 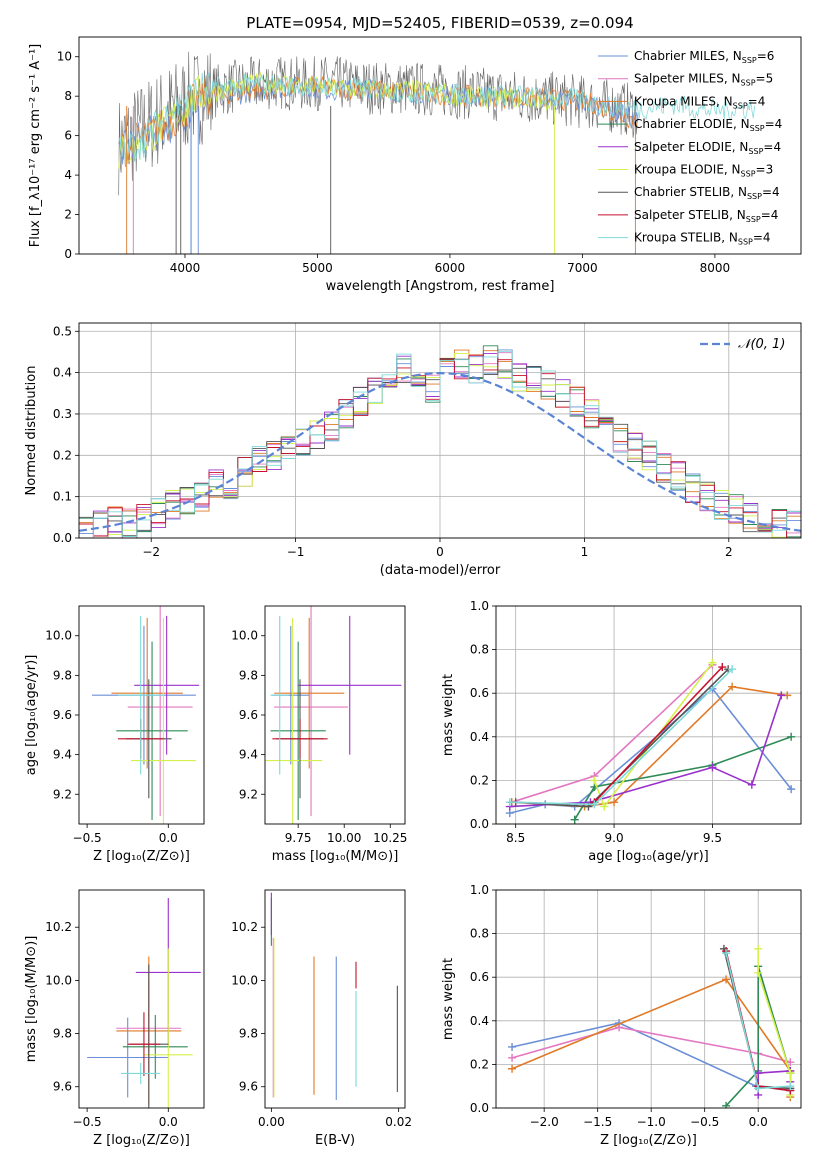 I want to click on x-tick-label: 0, so click(x=440, y=552).